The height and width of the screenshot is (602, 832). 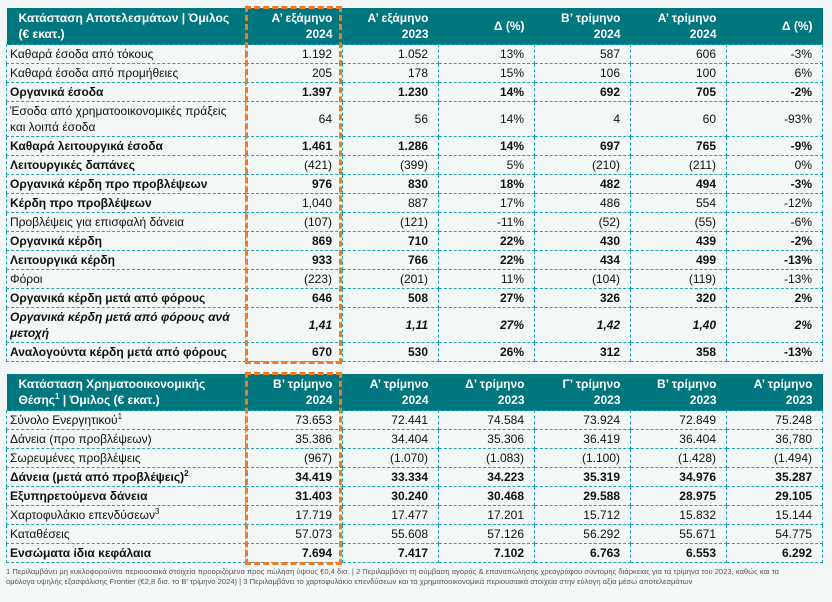 I want to click on cell-value: 765, so click(x=678, y=146).